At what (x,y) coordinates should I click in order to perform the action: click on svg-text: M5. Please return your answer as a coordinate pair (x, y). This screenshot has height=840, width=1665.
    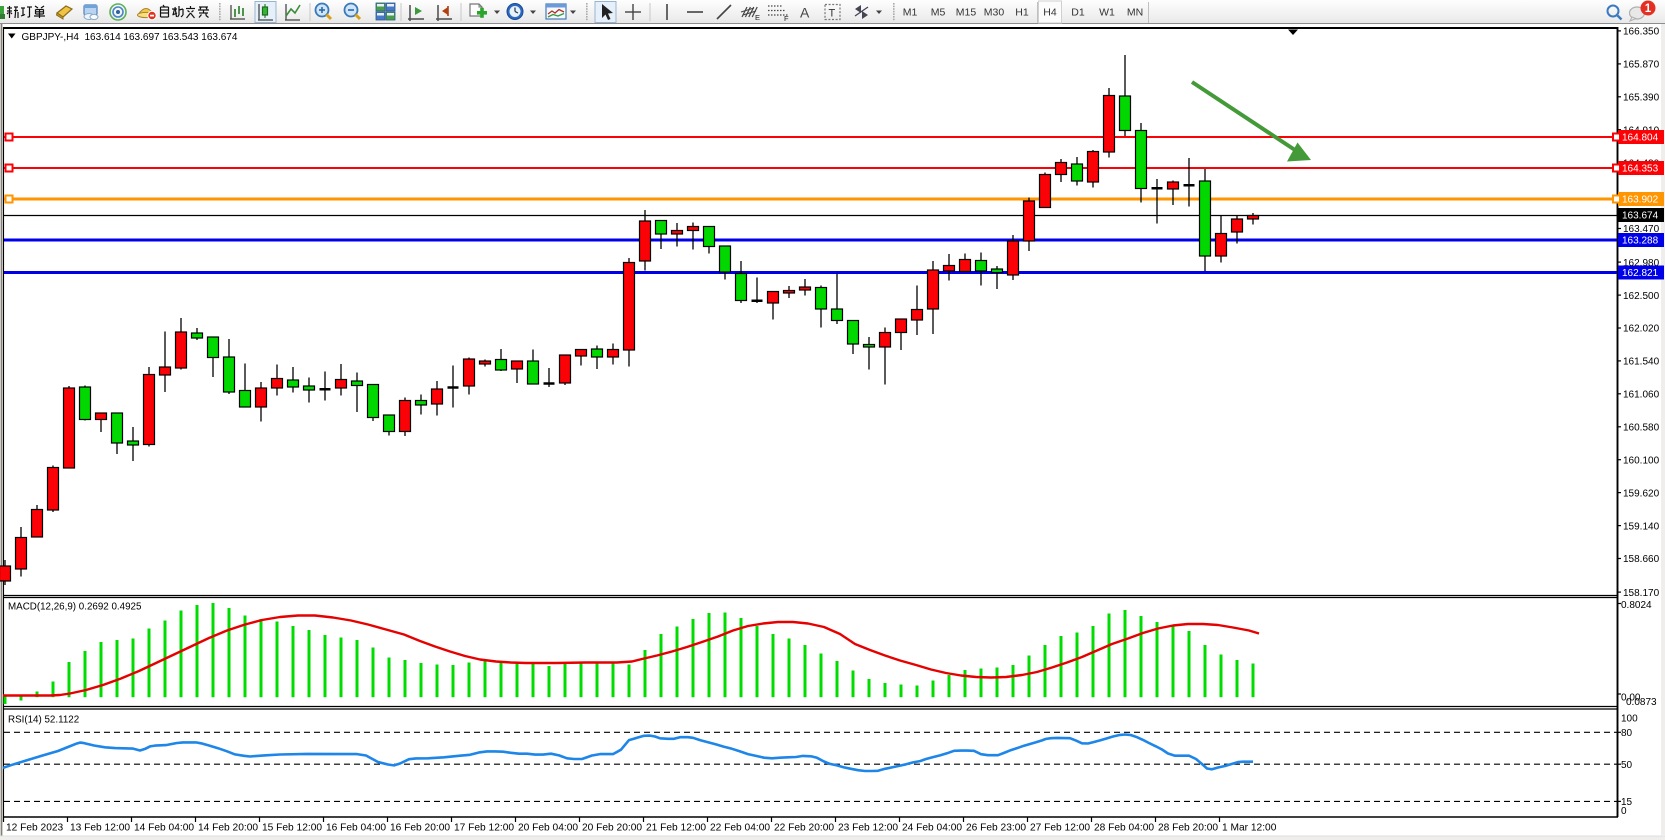
    Looking at the image, I should click on (938, 13).